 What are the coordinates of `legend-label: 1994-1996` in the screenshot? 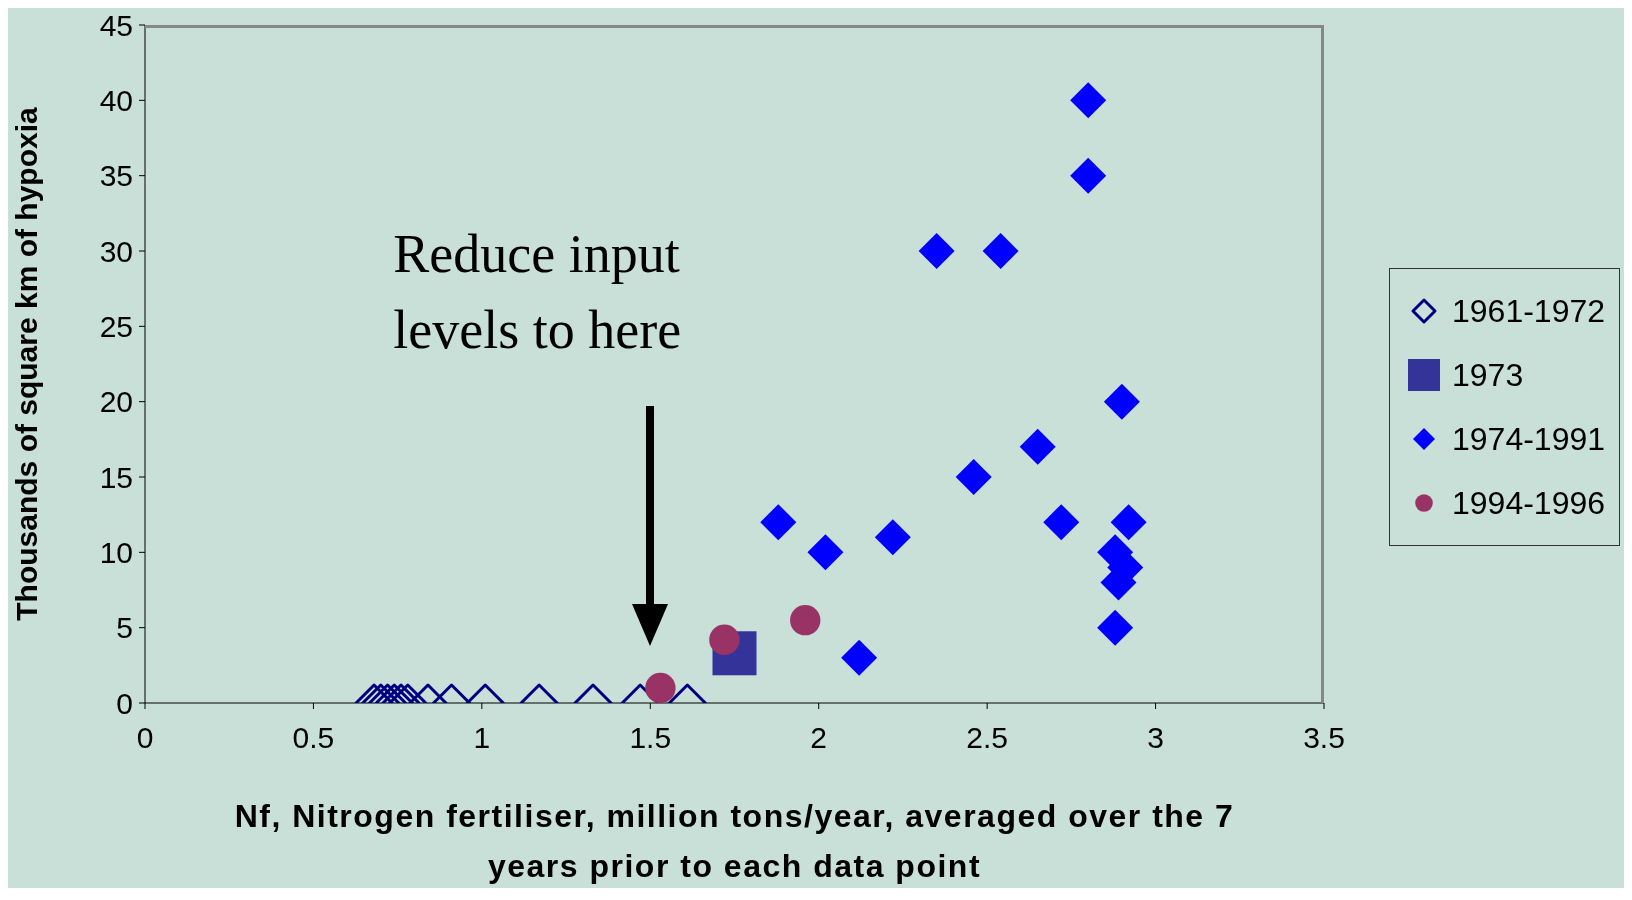 It's located at (1529, 503).